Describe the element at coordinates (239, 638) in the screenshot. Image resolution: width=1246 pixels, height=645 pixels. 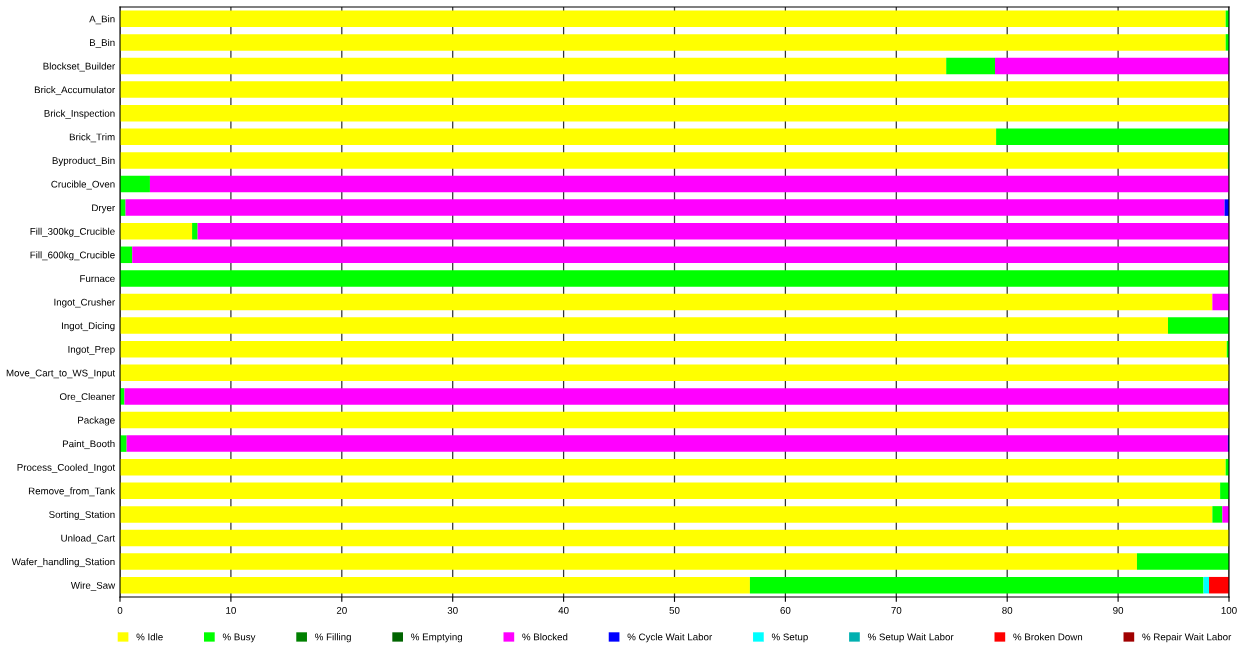
I see `legend-label: % Busy` at that location.